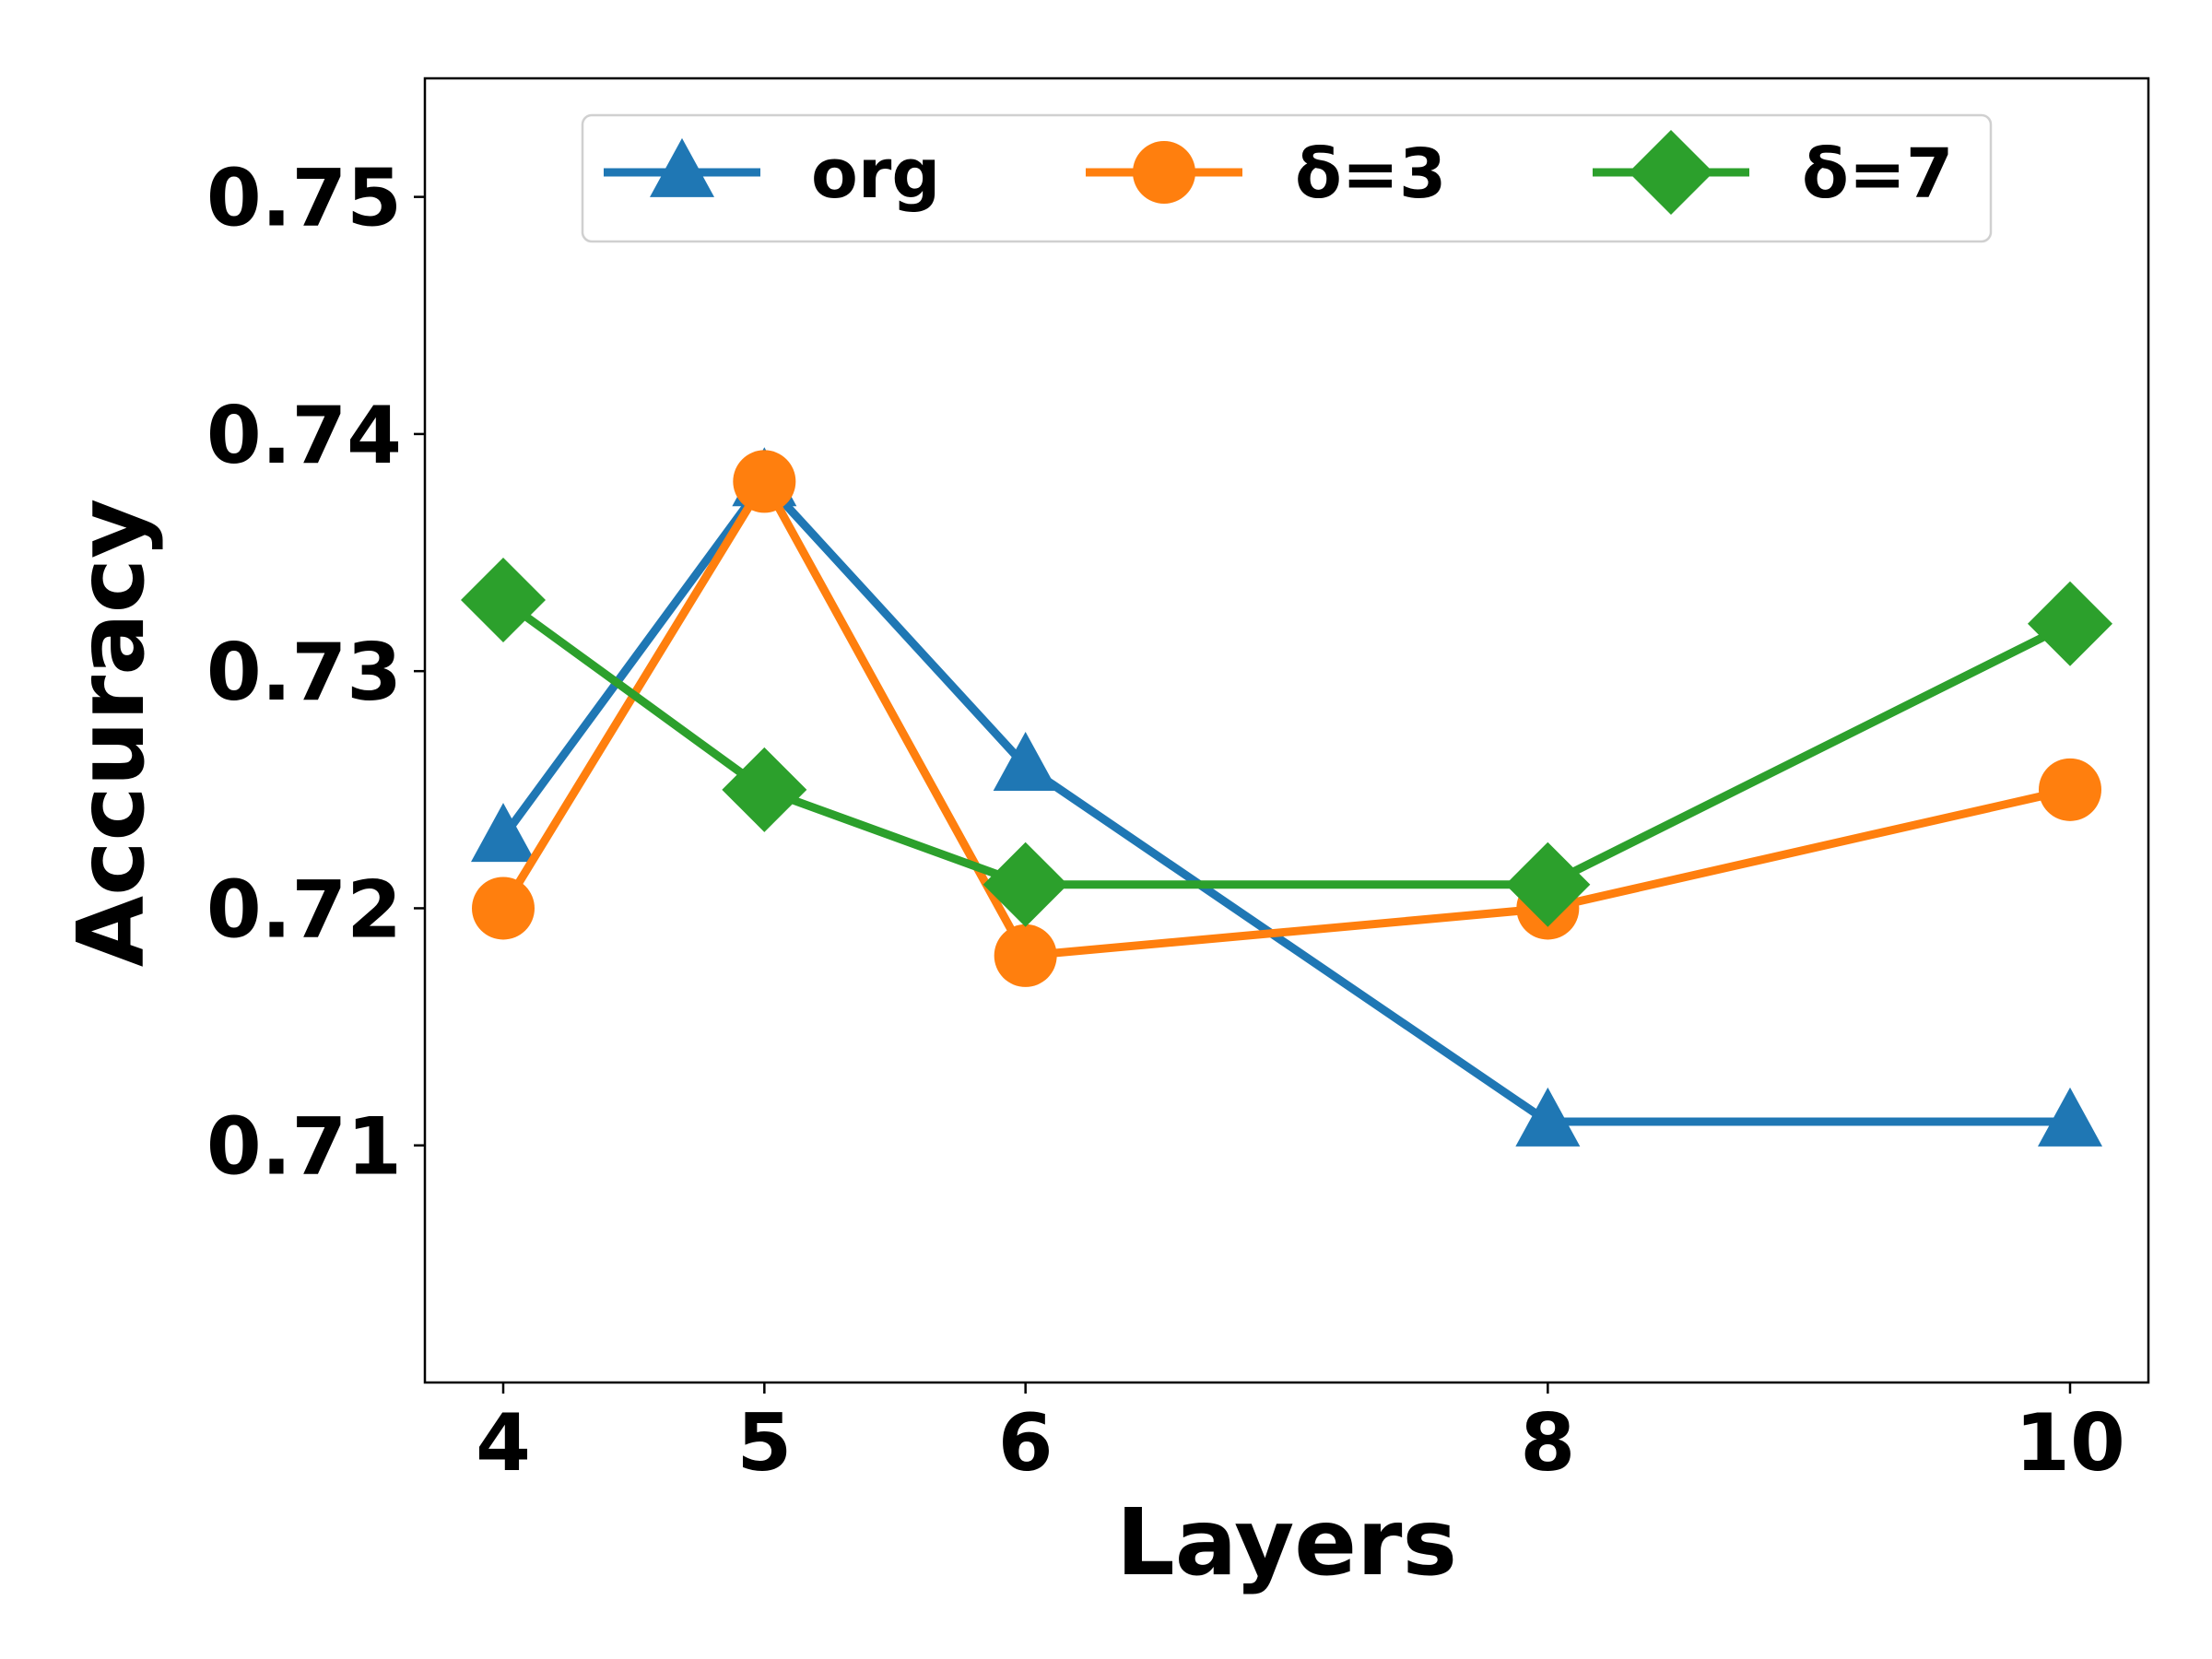  Describe the element at coordinates (111, 733) in the screenshot. I see `y-axis-title: Accuracy` at that location.